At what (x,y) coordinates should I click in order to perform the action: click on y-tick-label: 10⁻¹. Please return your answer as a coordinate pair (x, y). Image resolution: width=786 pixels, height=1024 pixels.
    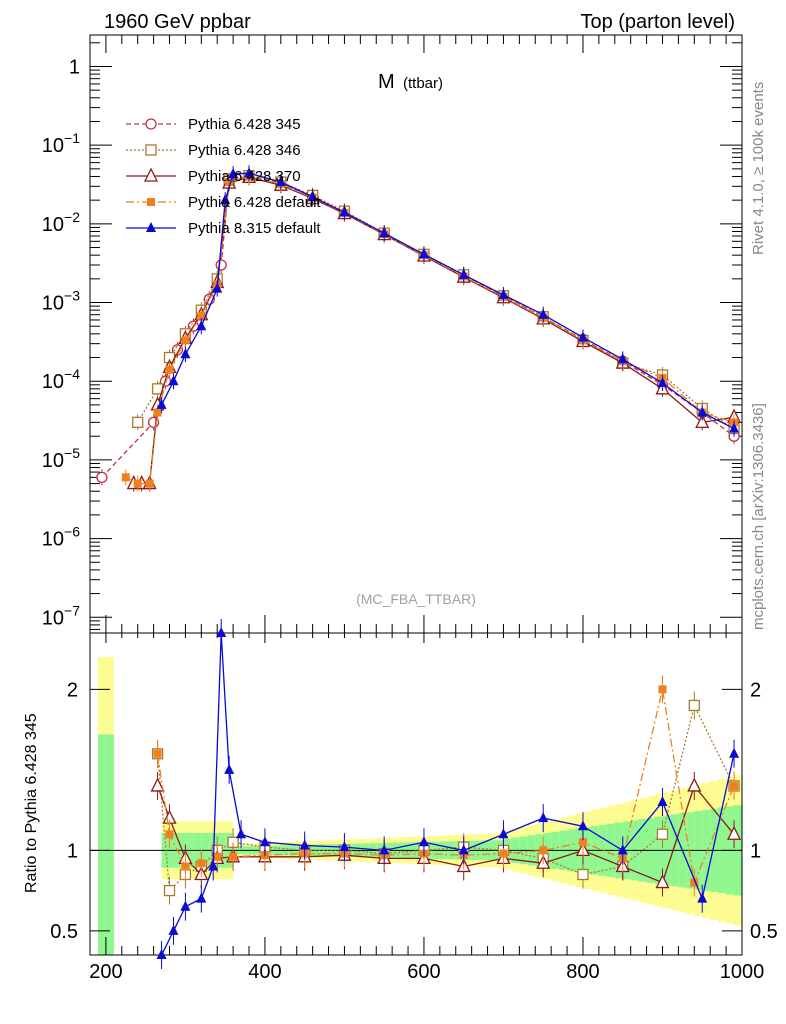
    Looking at the image, I should click on (61, 143).